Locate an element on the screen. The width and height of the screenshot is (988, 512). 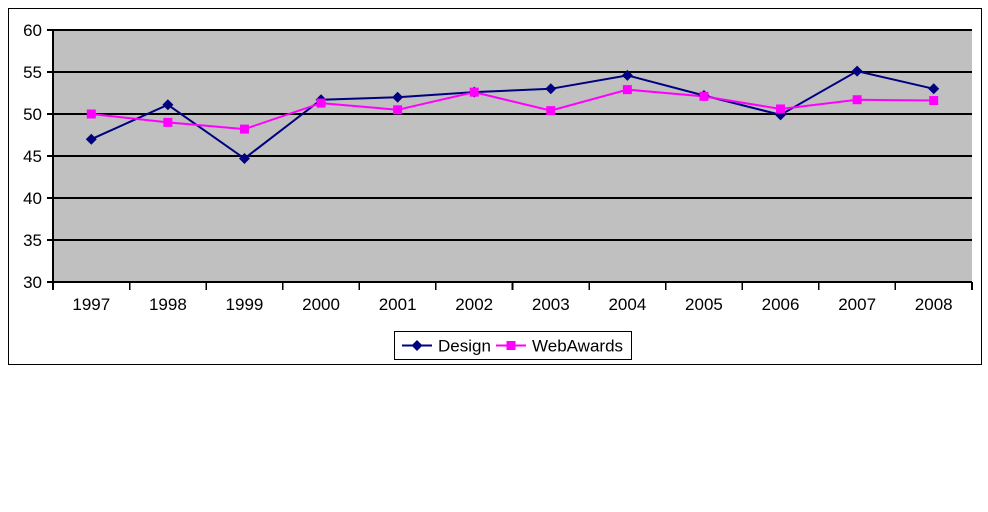
legend-webawards-marker is located at coordinates (511, 345).